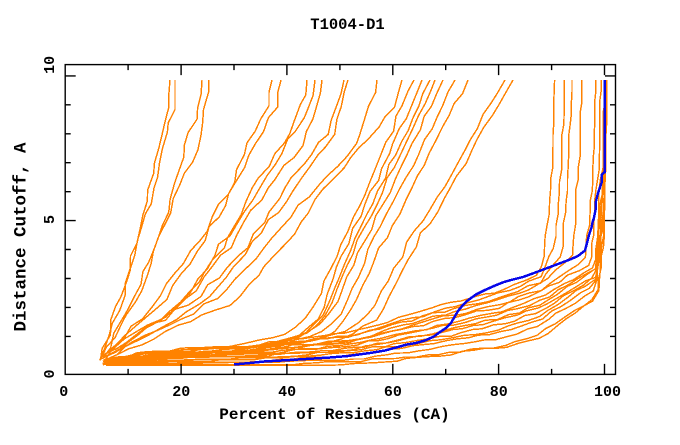 This screenshot has width=680, height=445. I want to click on svg-text: Distance Cutoff, A, so click(22, 237).